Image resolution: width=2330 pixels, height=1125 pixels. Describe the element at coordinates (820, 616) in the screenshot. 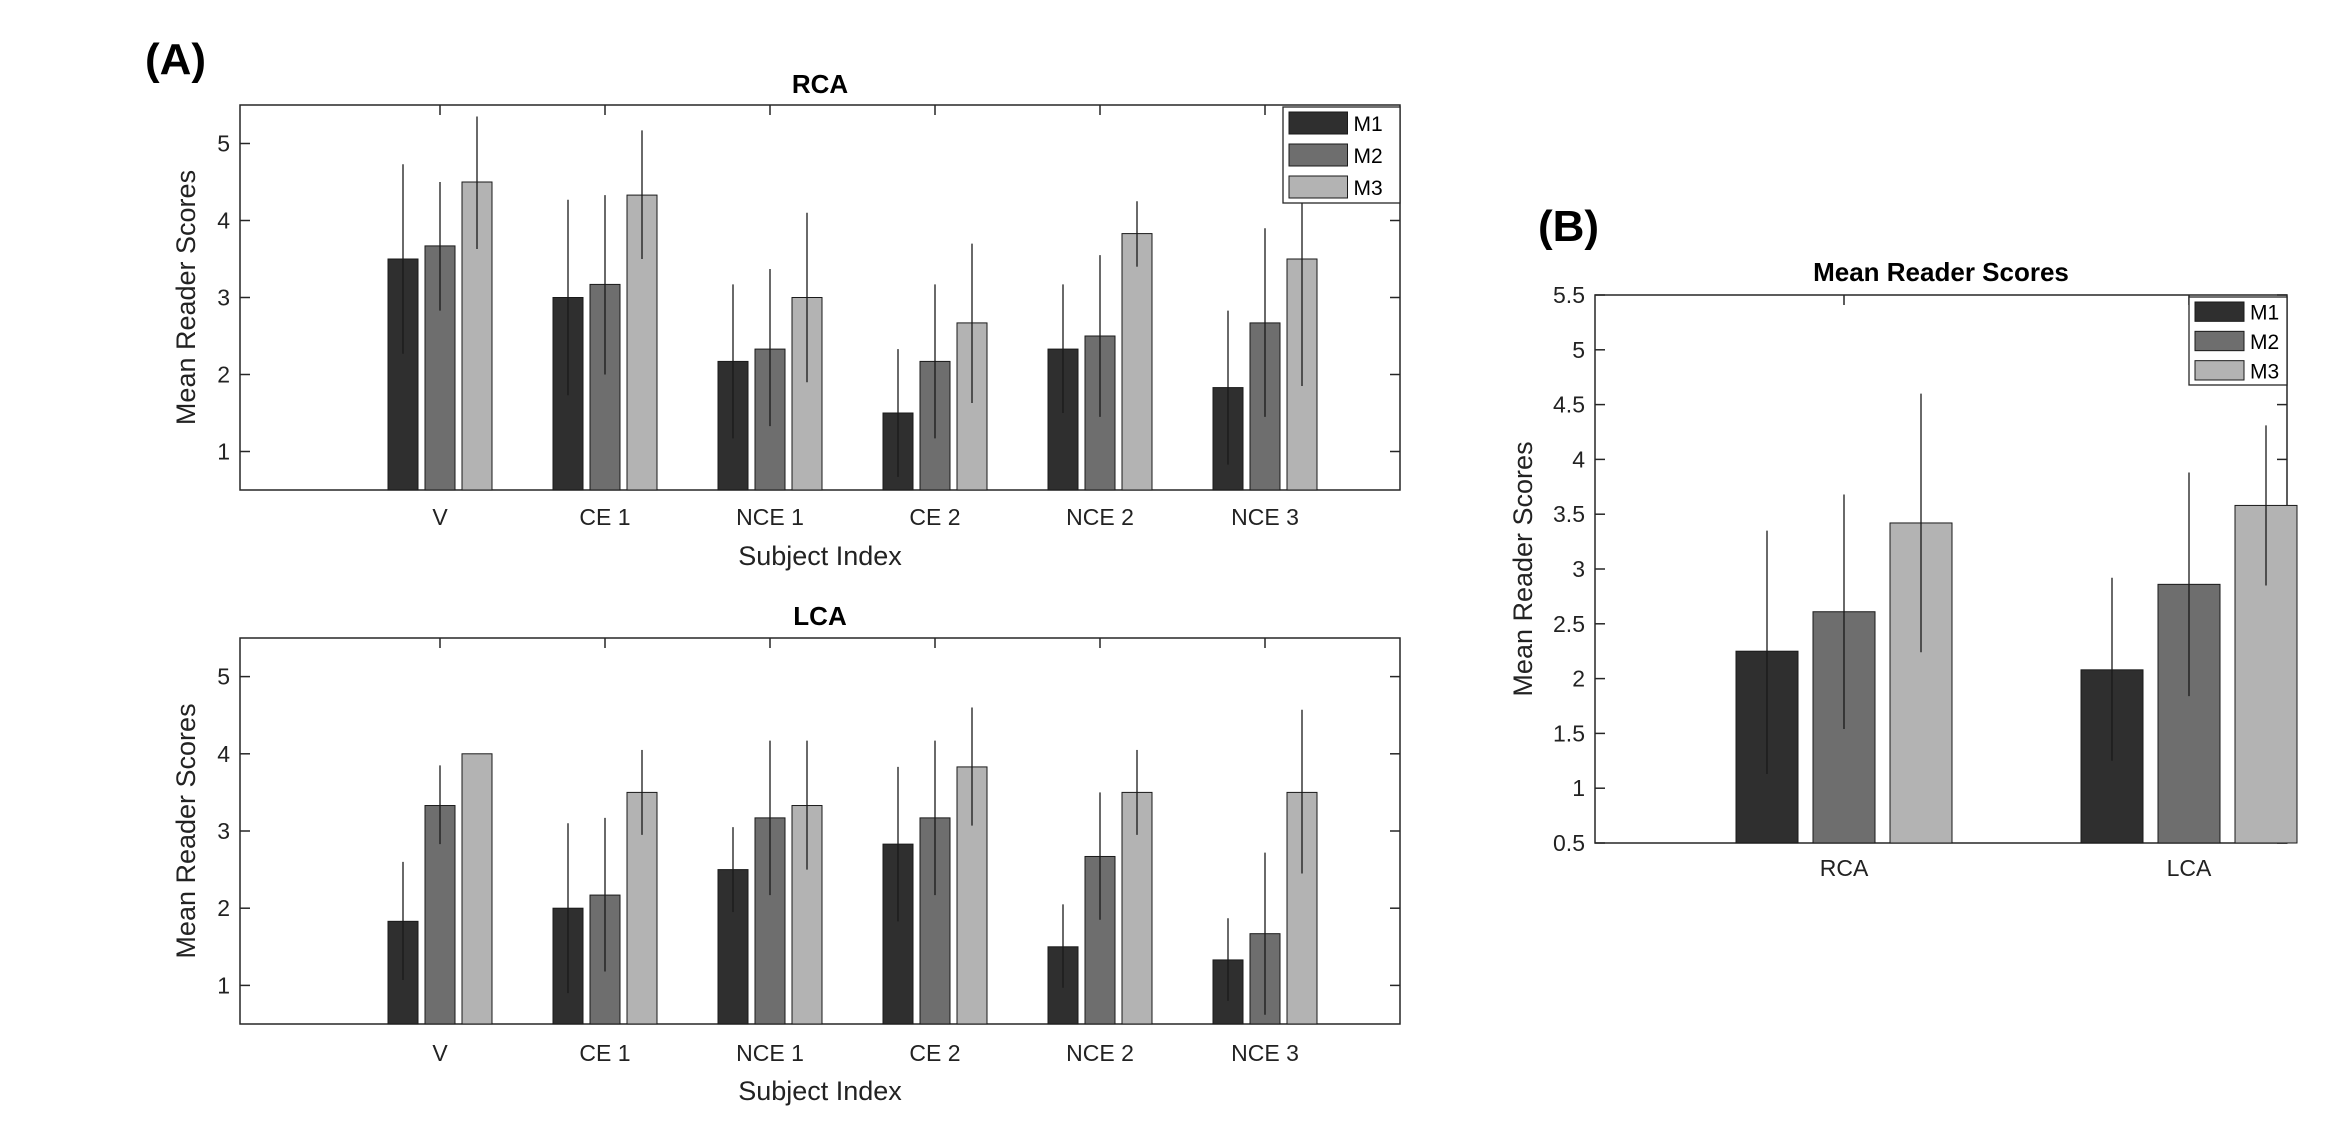

I see `chart-title: LCA` at that location.